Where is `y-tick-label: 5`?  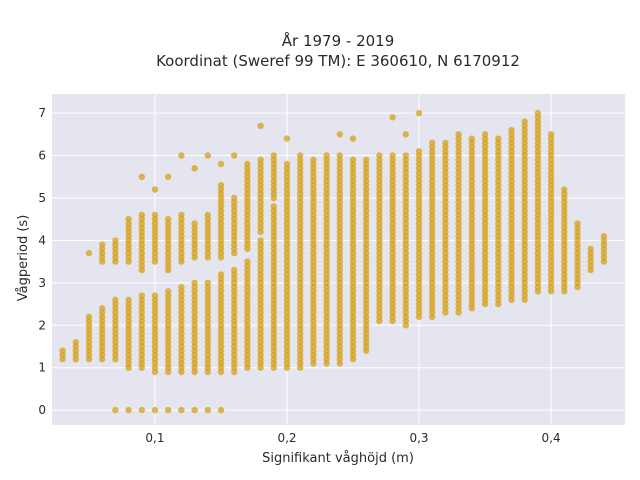 y-tick-label: 5 is located at coordinates (42, 198).